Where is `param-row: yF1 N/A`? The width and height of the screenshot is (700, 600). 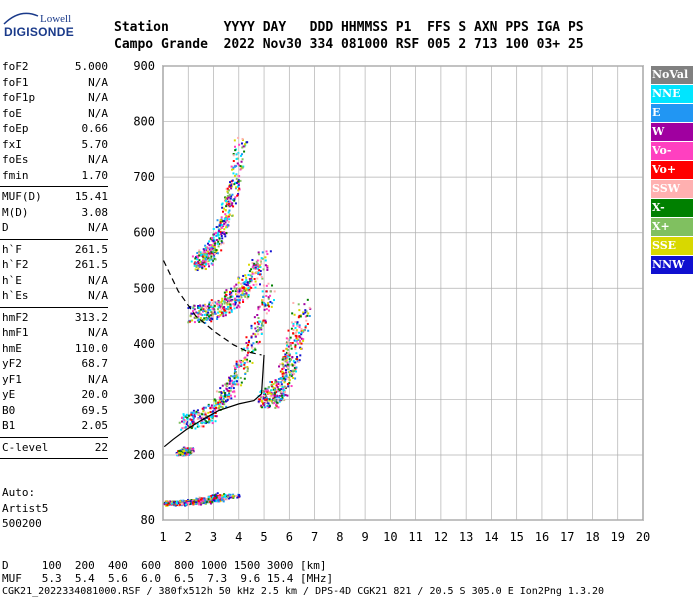 param-row: yF1 N/A is located at coordinates (55, 380).